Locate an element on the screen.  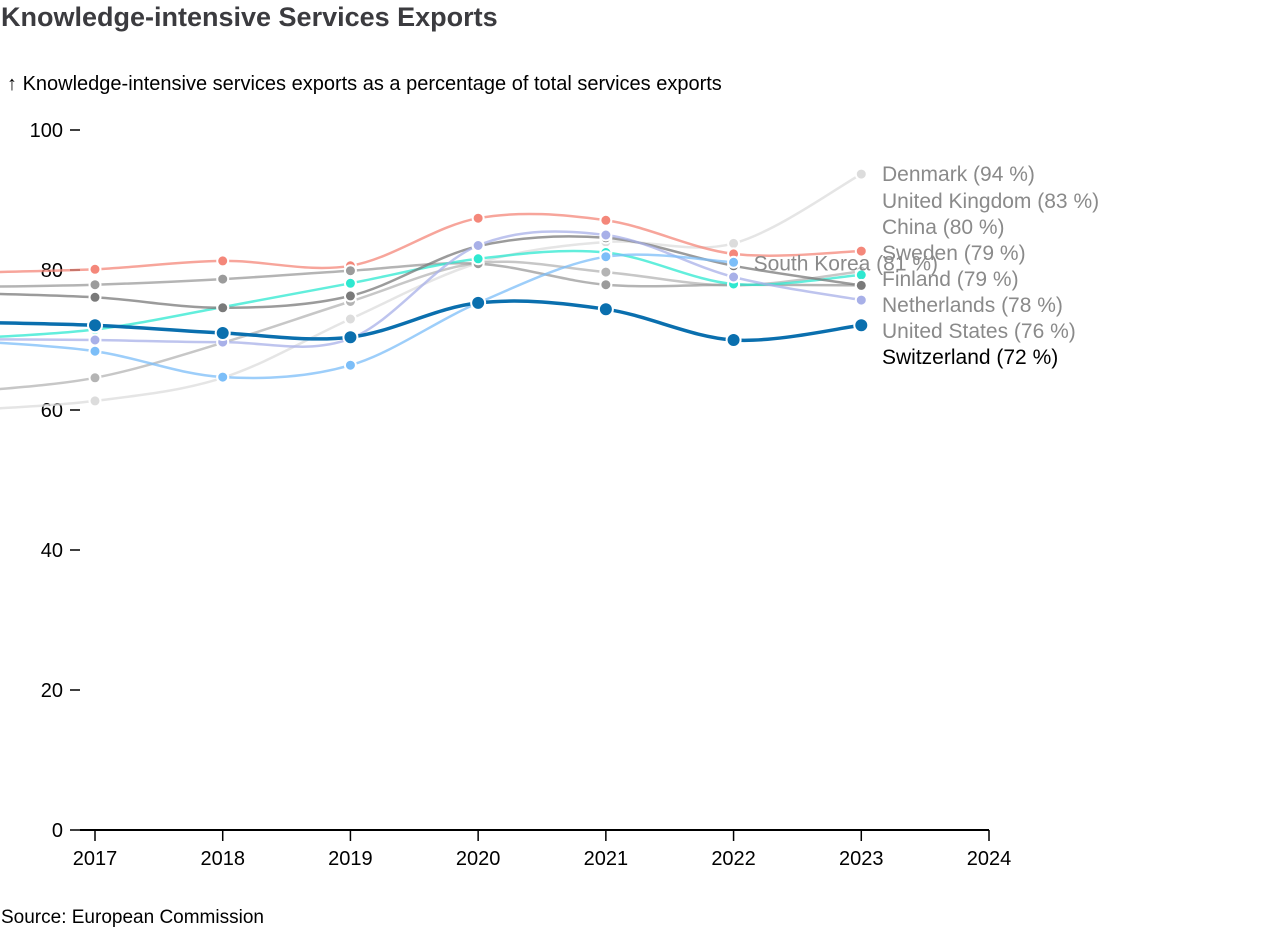
x-tick-label: 2024 is located at coordinates (989, 859).